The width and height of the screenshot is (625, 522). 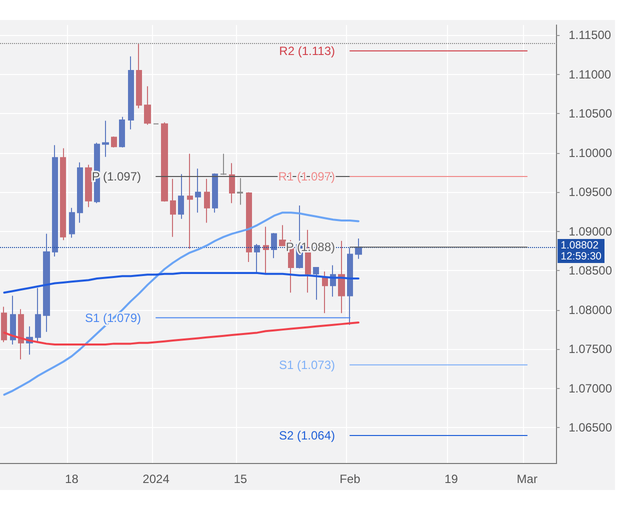 What do you see at coordinates (181, 283) in the screenshot?
I see `line-series` at bounding box center [181, 283].